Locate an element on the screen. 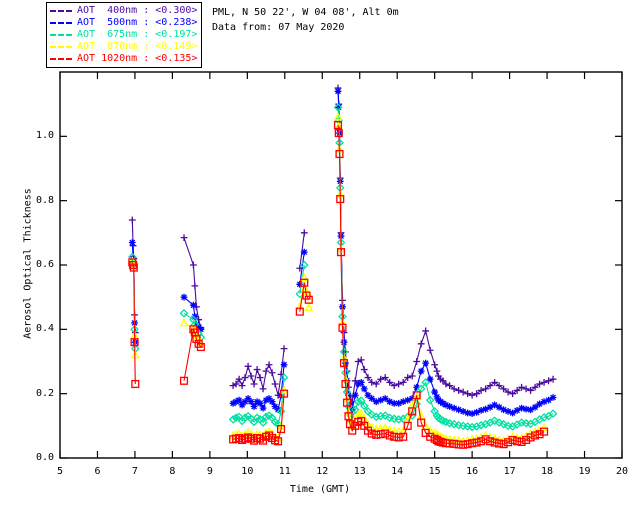  x-axis-label: Time (GMT) is located at coordinates (320, 489).